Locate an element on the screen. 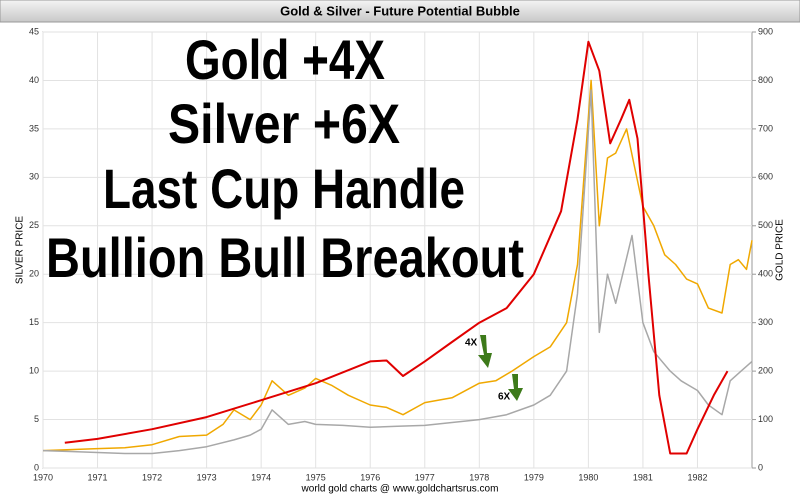 This screenshot has height=503, width=800. headline: Silver +6X is located at coordinates (284, 123).